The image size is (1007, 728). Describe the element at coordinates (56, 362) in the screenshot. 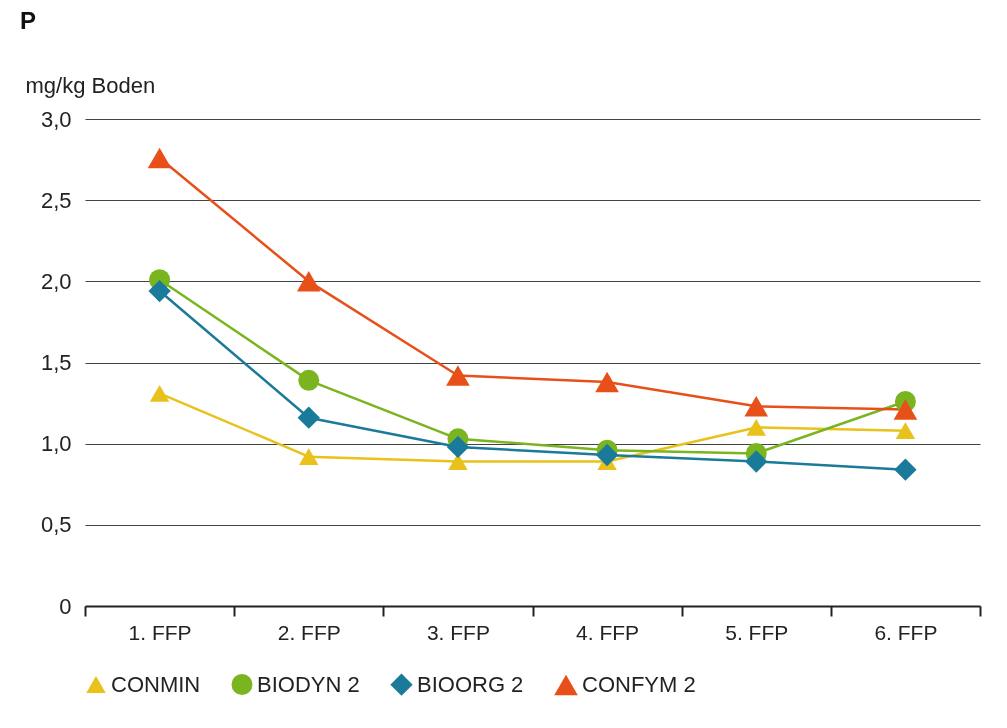

I see `y-tick-label: 1,5` at that location.